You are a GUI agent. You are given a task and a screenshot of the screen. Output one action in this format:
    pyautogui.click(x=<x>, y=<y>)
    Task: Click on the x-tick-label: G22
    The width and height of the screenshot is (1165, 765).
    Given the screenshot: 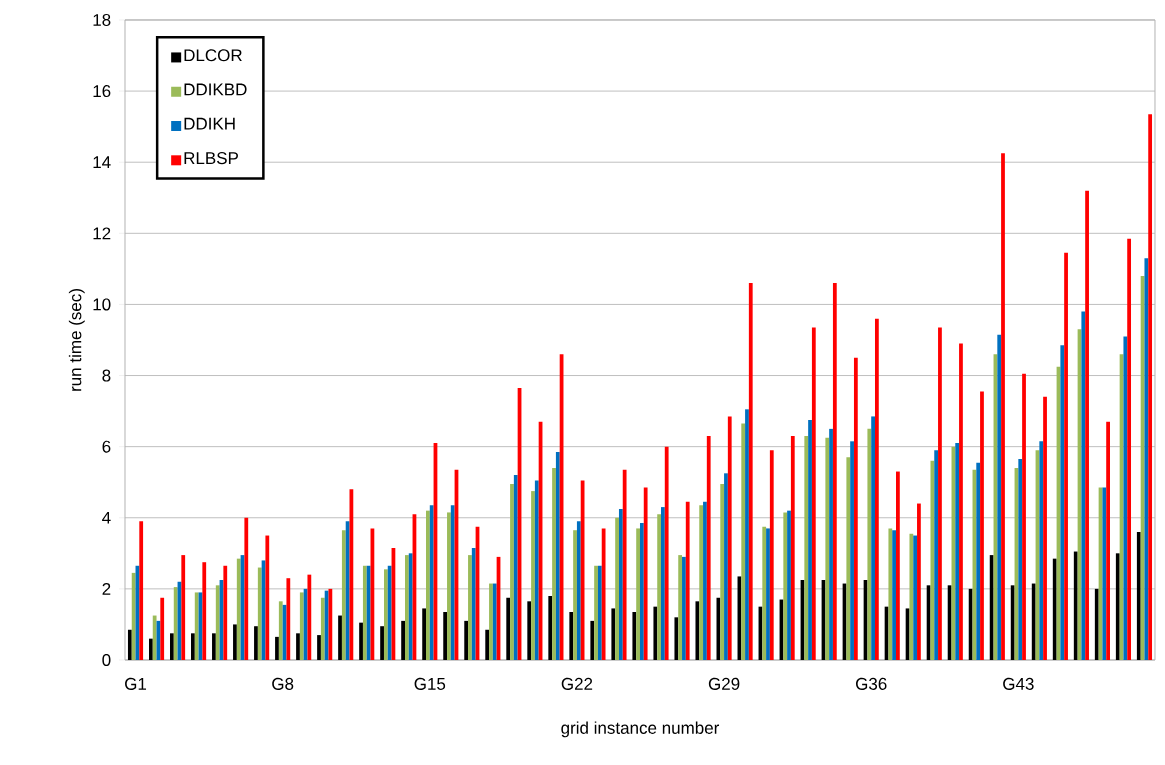 What is the action you would take?
    pyautogui.click(x=577, y=683)
    